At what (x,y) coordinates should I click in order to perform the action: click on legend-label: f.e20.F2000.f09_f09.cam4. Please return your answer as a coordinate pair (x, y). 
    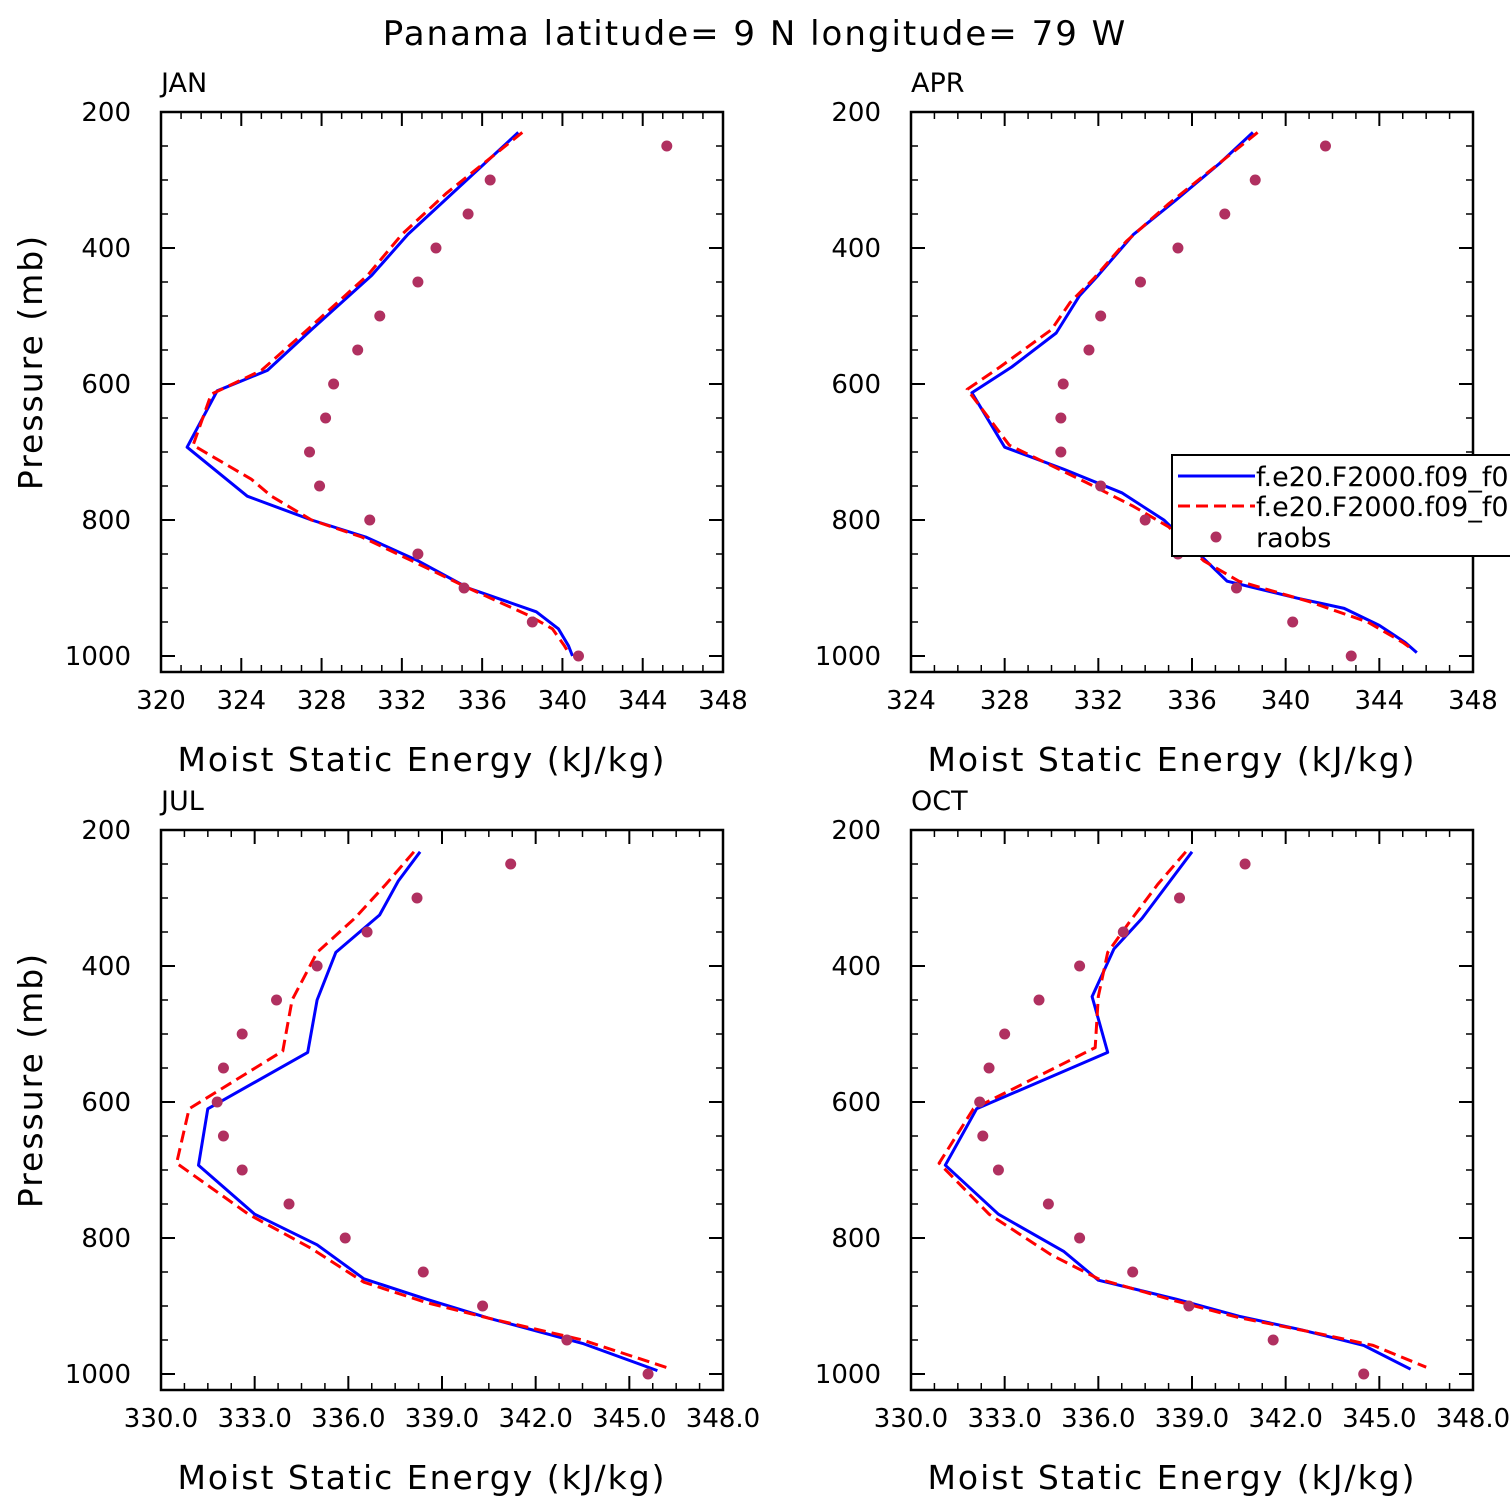
    Looking at the image, I should click on (1383, 507).